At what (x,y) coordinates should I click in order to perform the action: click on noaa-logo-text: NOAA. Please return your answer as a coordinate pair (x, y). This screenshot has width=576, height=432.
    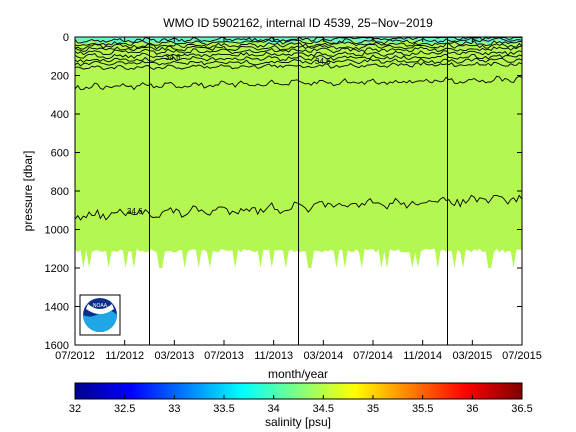
    Looking at the image, I should click on (100, 306).